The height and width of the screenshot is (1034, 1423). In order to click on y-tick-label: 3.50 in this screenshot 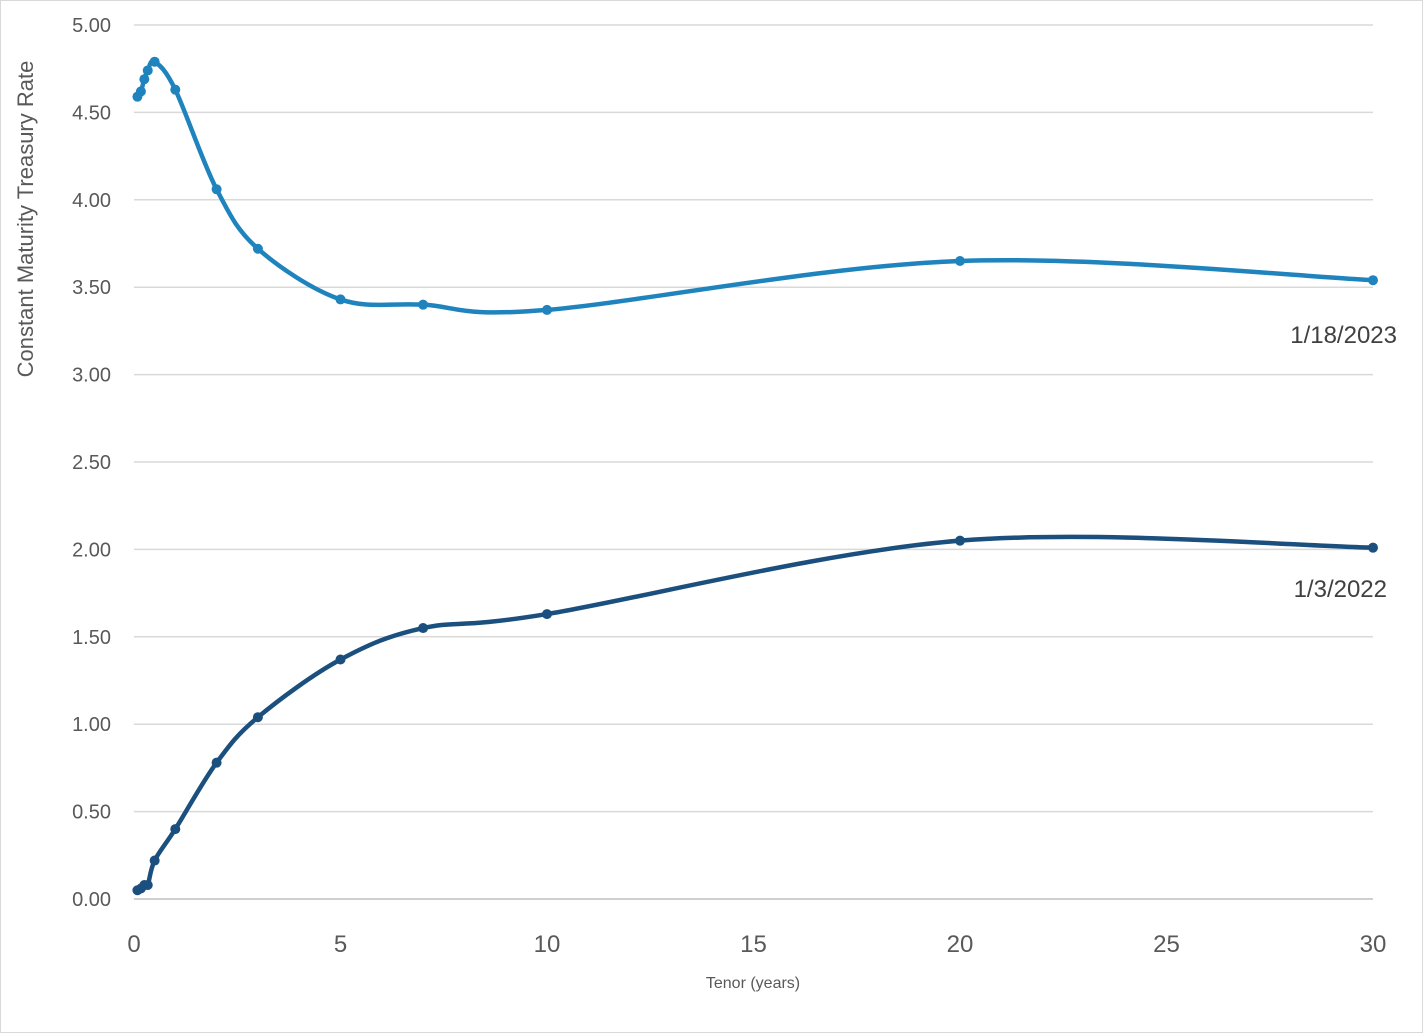, I will do `click(91, 288)`.